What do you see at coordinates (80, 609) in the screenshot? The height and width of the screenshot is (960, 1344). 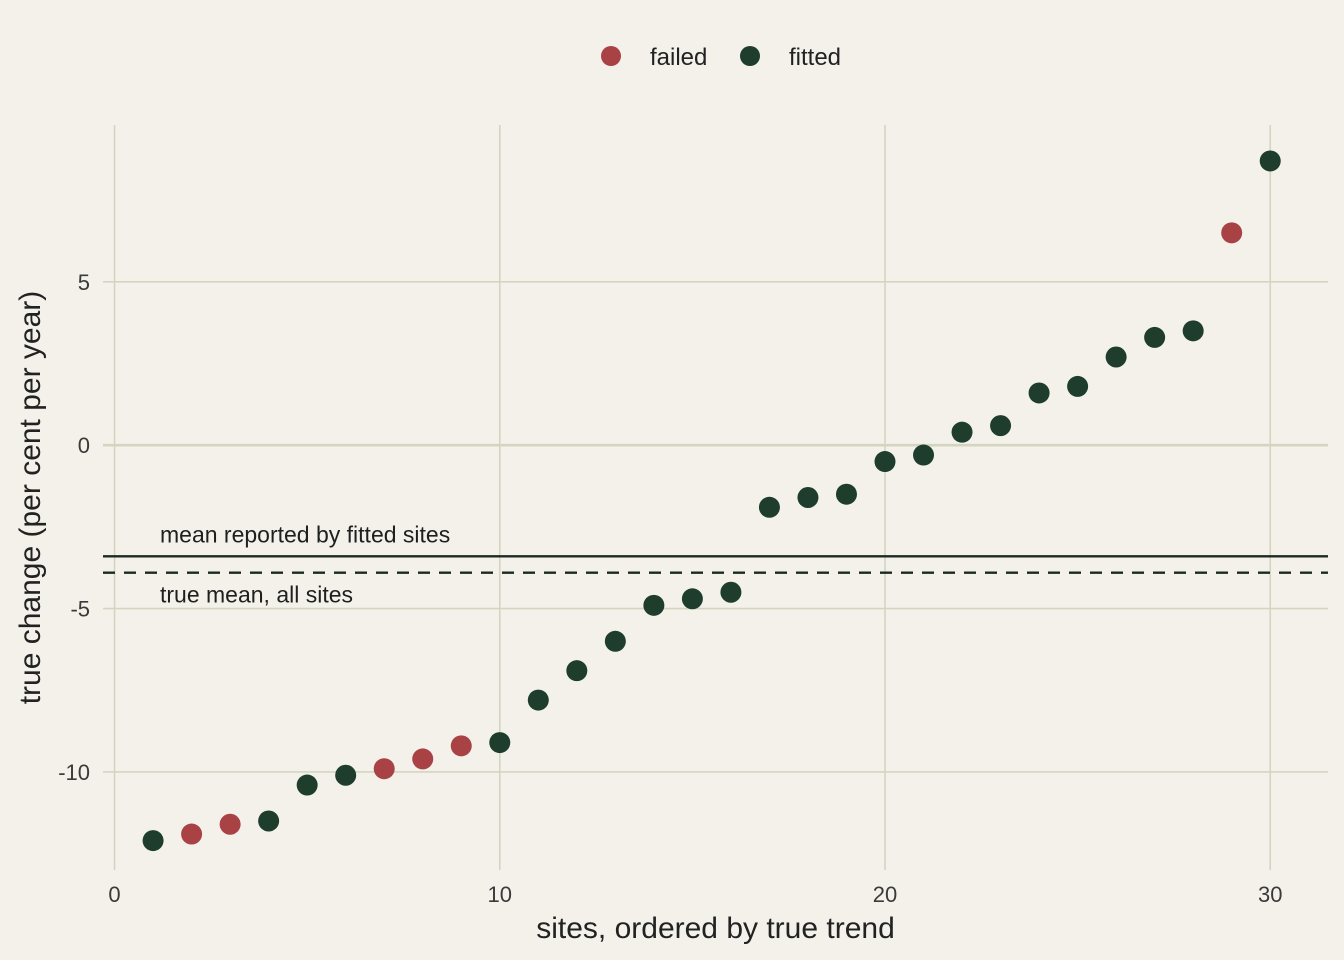 I see `y-tick-label: -5` at bounding box center [80, 609].